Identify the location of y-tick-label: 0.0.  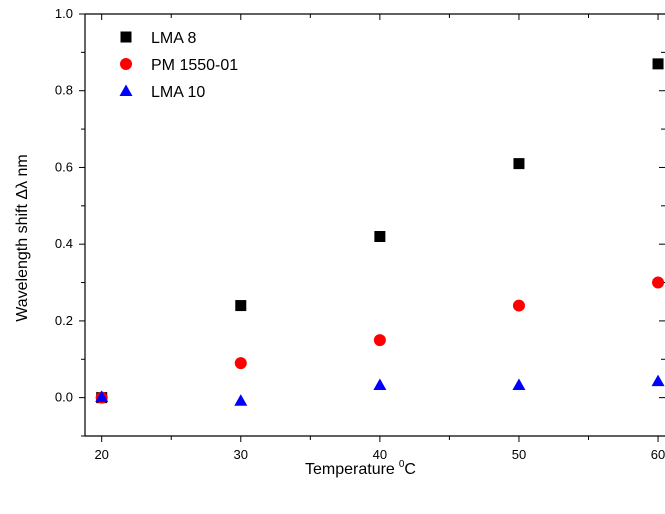
(64, 397).